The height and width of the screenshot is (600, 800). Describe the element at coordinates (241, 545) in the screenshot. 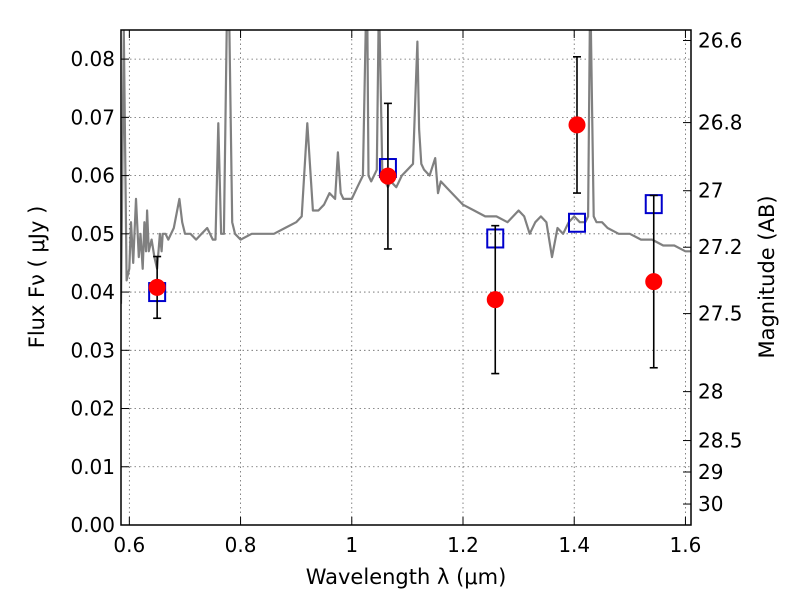

I see `x-tick-label: 0.8` at that location.